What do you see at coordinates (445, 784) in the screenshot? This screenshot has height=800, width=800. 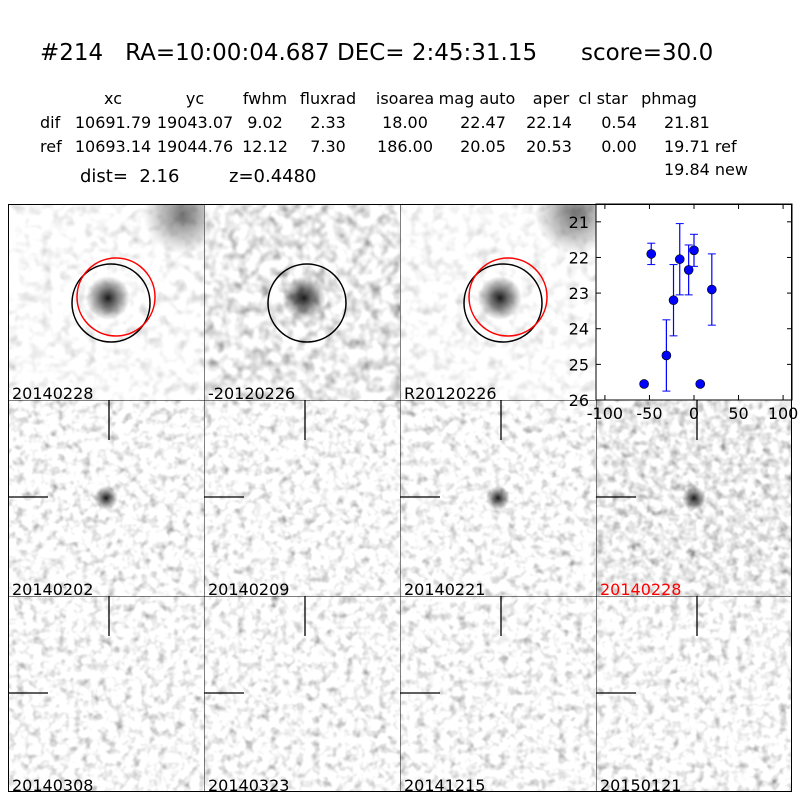 I see `panel-date-label: 20141215` at bounding box center [445, 784].